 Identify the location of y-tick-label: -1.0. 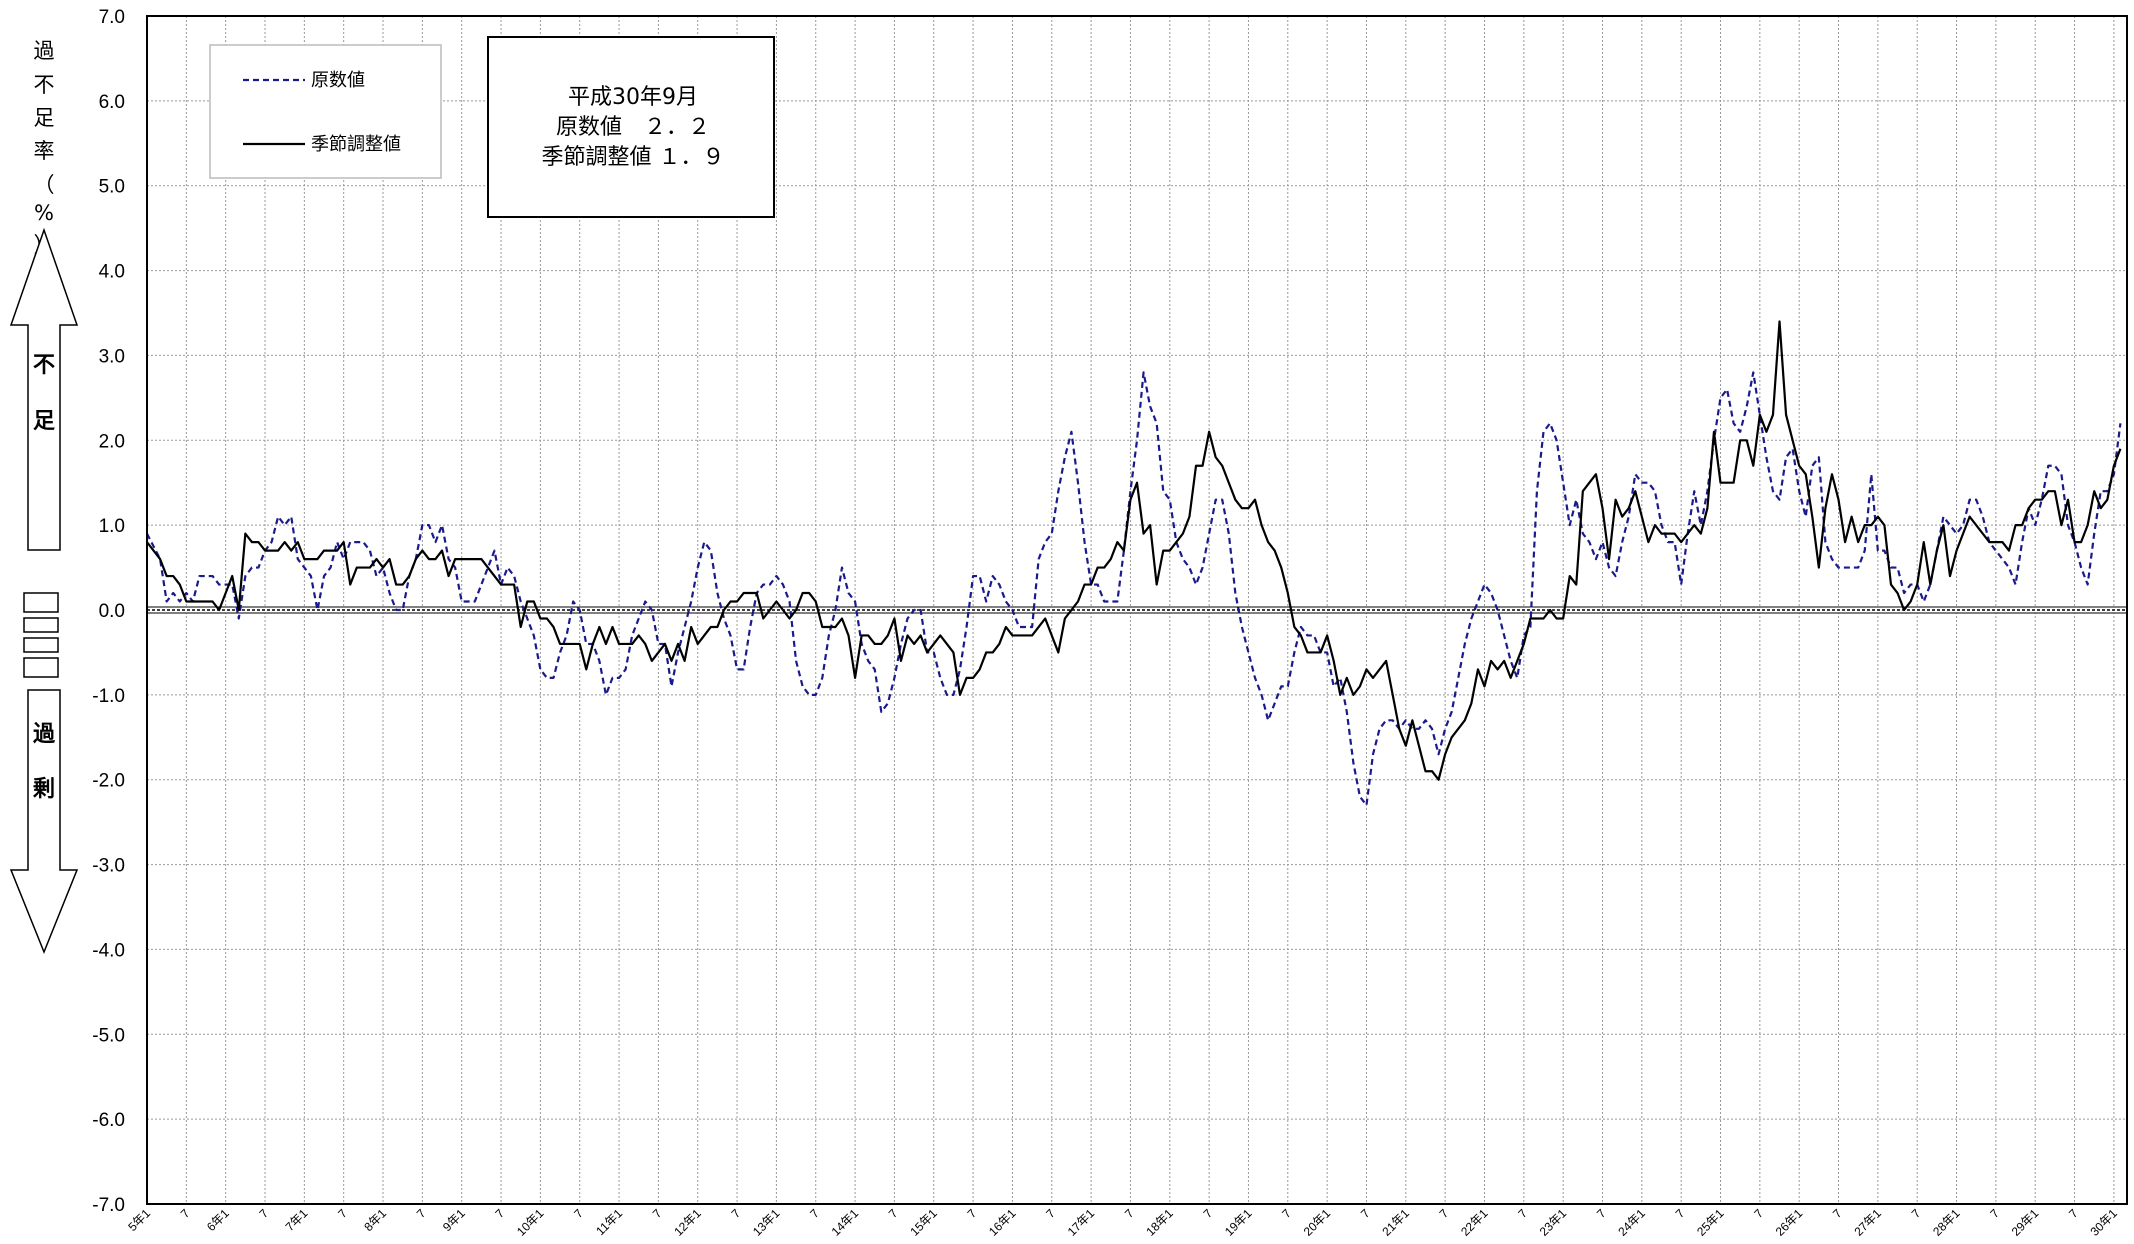
(108, 696).